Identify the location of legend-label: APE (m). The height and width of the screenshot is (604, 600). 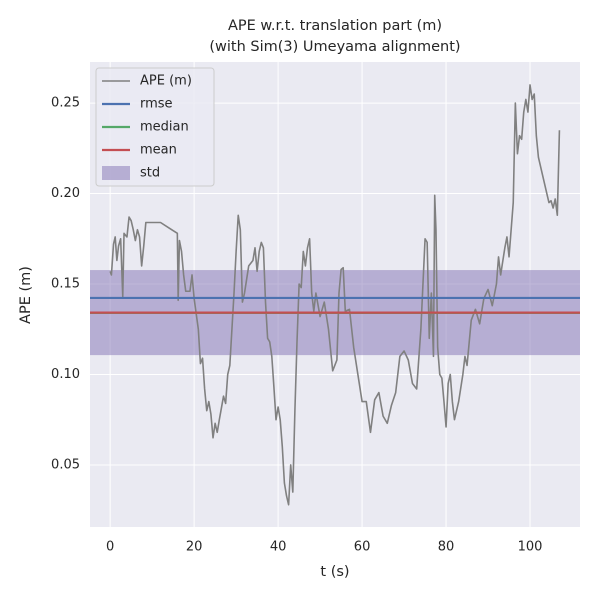
(166, 81).